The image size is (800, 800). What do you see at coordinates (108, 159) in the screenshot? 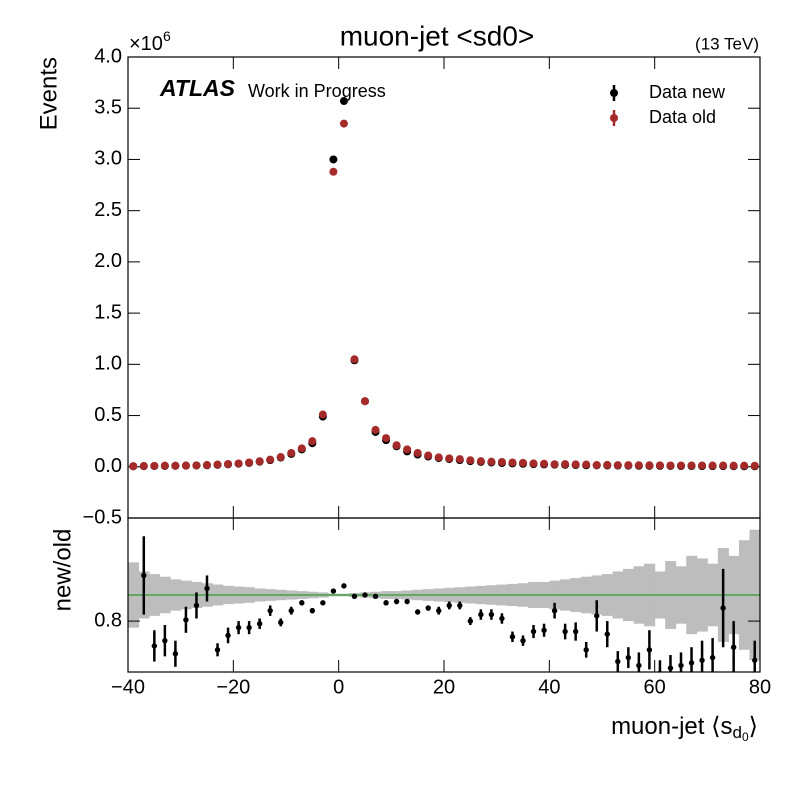
I see `y-tick-label: 3.0` at bounding box center [108, 159].